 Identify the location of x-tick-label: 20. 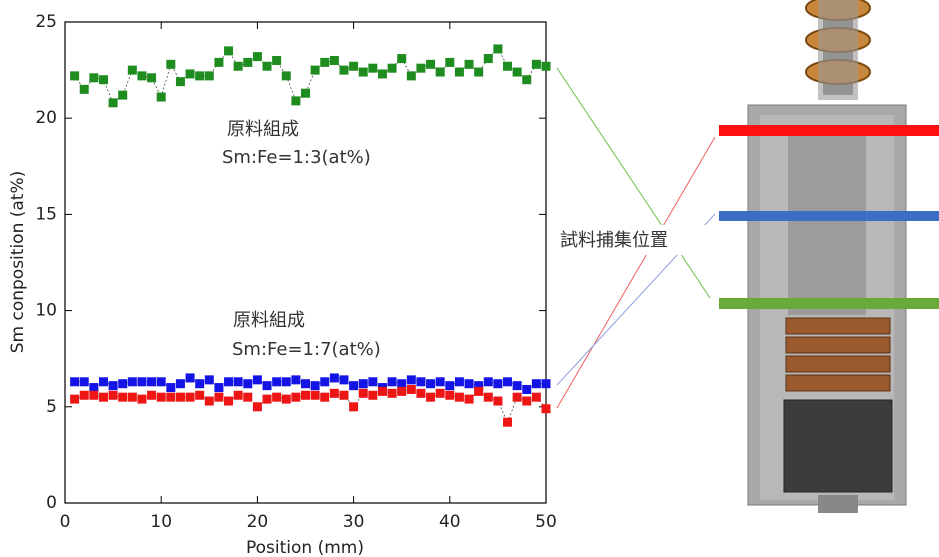
(258, 522).